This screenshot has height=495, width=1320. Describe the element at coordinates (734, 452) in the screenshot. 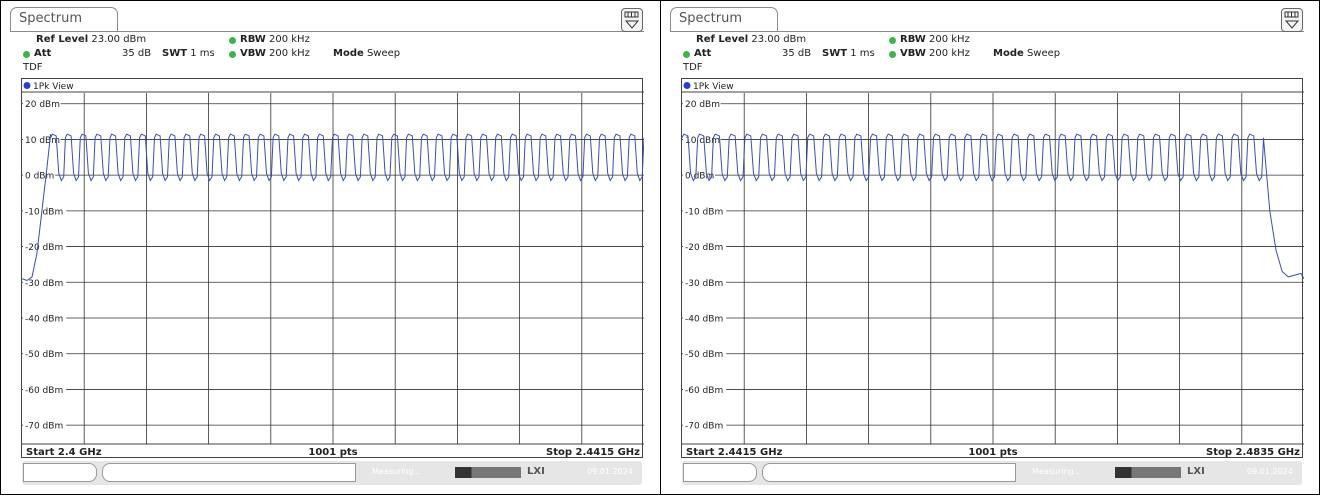

I see `start-frequency-label: Start 2.4415 GHz` at that location.